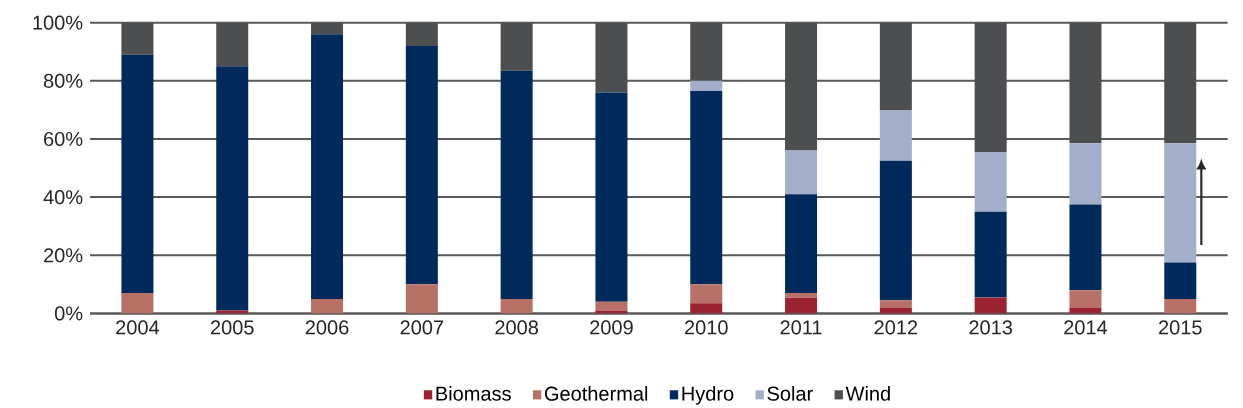 This screenshot has height=408, width=1243. What do you see at coordinates (68, 313) in the screenshot?
I see `y-tick-label: 0%` at bounding box center [68, 313].